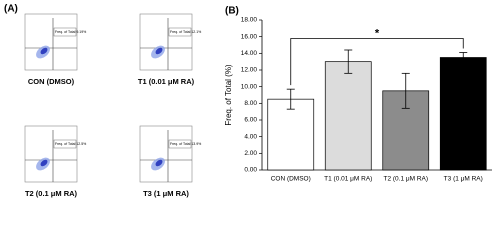 This screenshot has width=499, height=240. Describe the element at coordinates (166, 193) in the screenshot. I see `plot-label: T3 (1 μM RA)` at that location.